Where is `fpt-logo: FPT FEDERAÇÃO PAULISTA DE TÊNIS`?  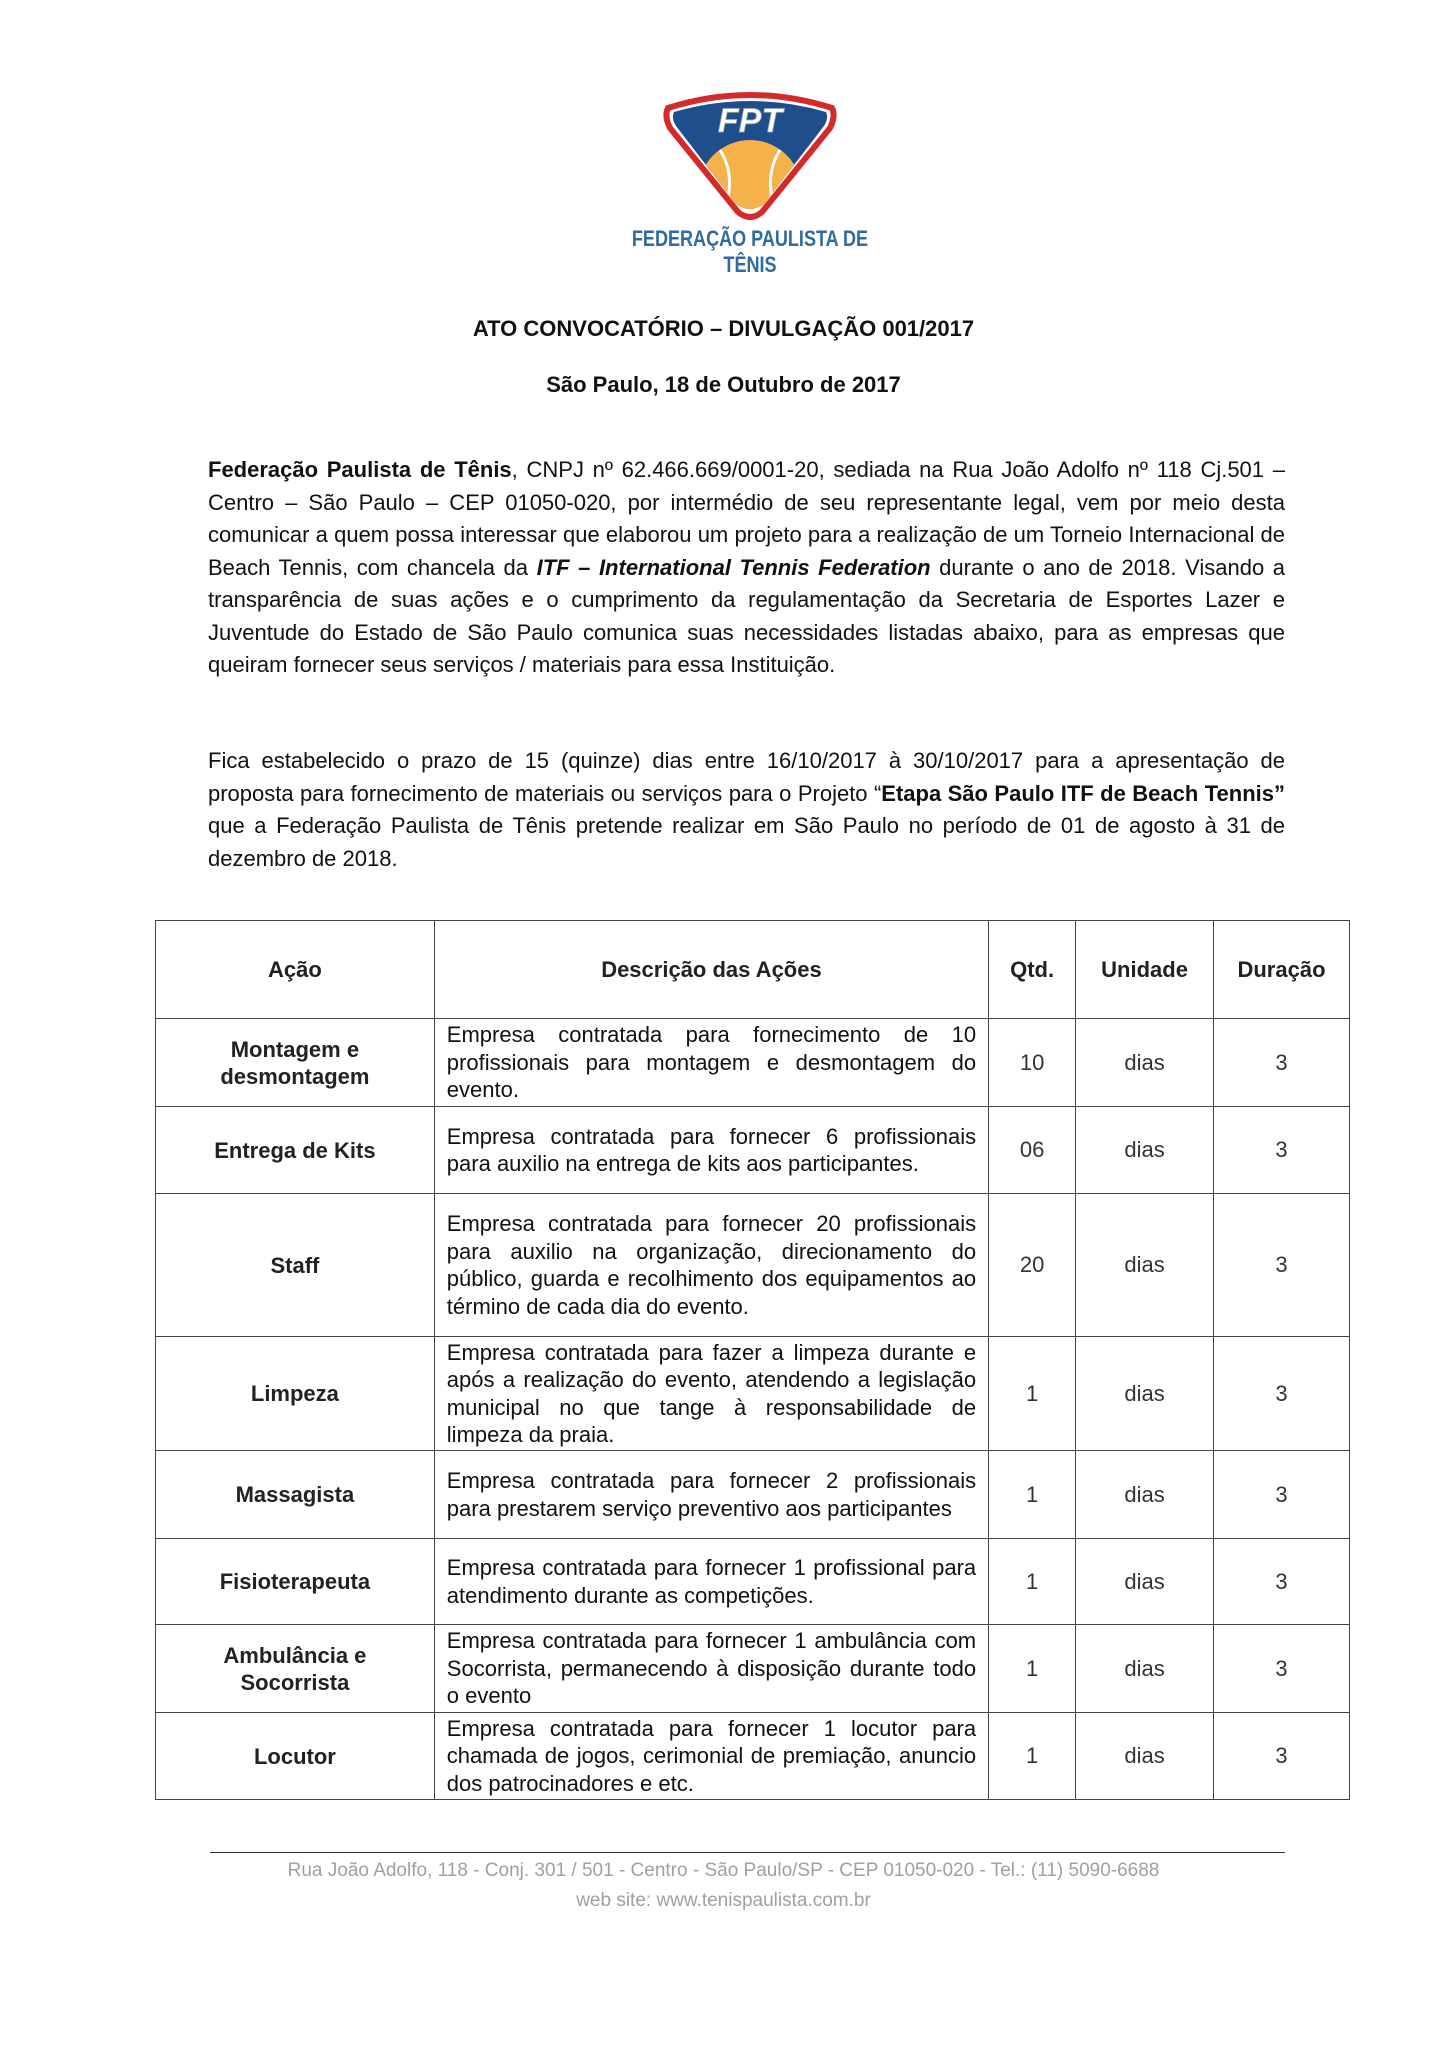 fpt-logo: FPT FEDERAÇÃO PAULISTA DE TÊNIS is located at coordinates (750, 182).